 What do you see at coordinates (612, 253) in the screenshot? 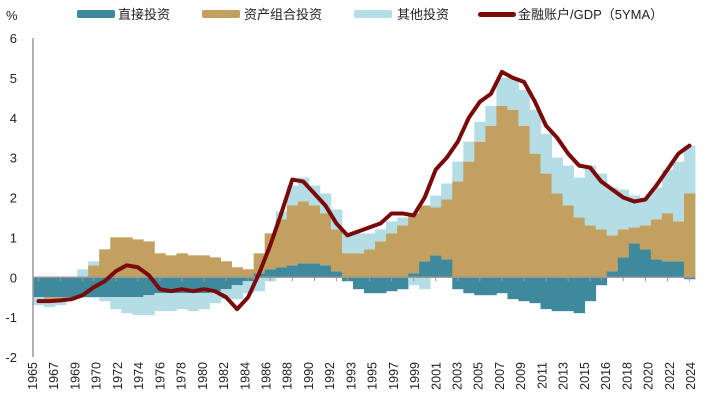
I see `bar-portfolio-2017` at bounding box center [612, 253].